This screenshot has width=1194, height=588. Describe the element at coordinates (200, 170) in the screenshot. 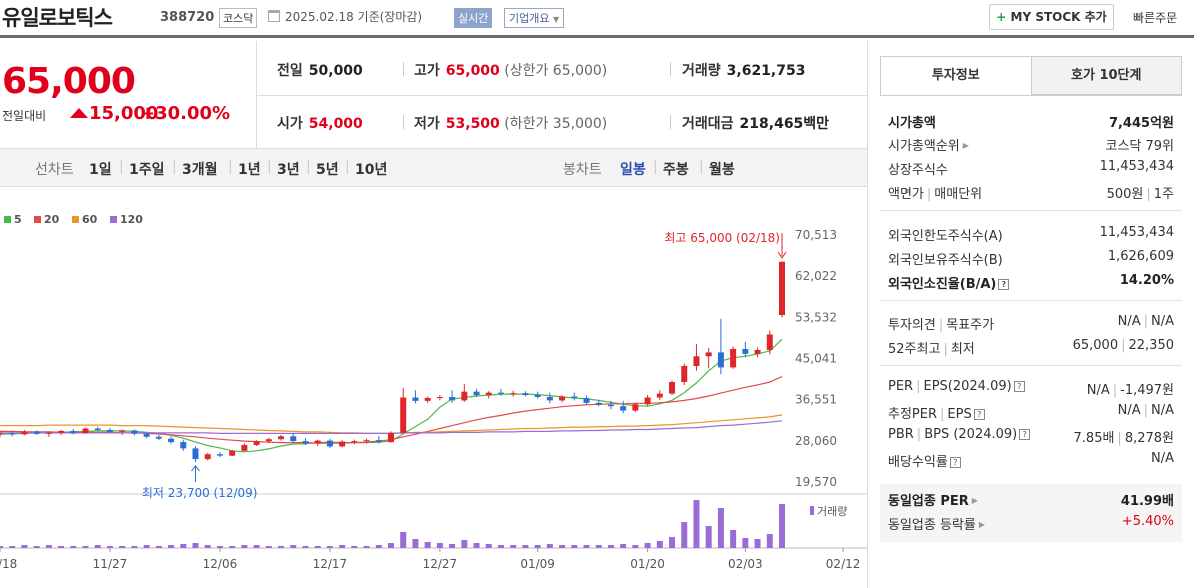

I see `tab-3month: 3개월` at that location.